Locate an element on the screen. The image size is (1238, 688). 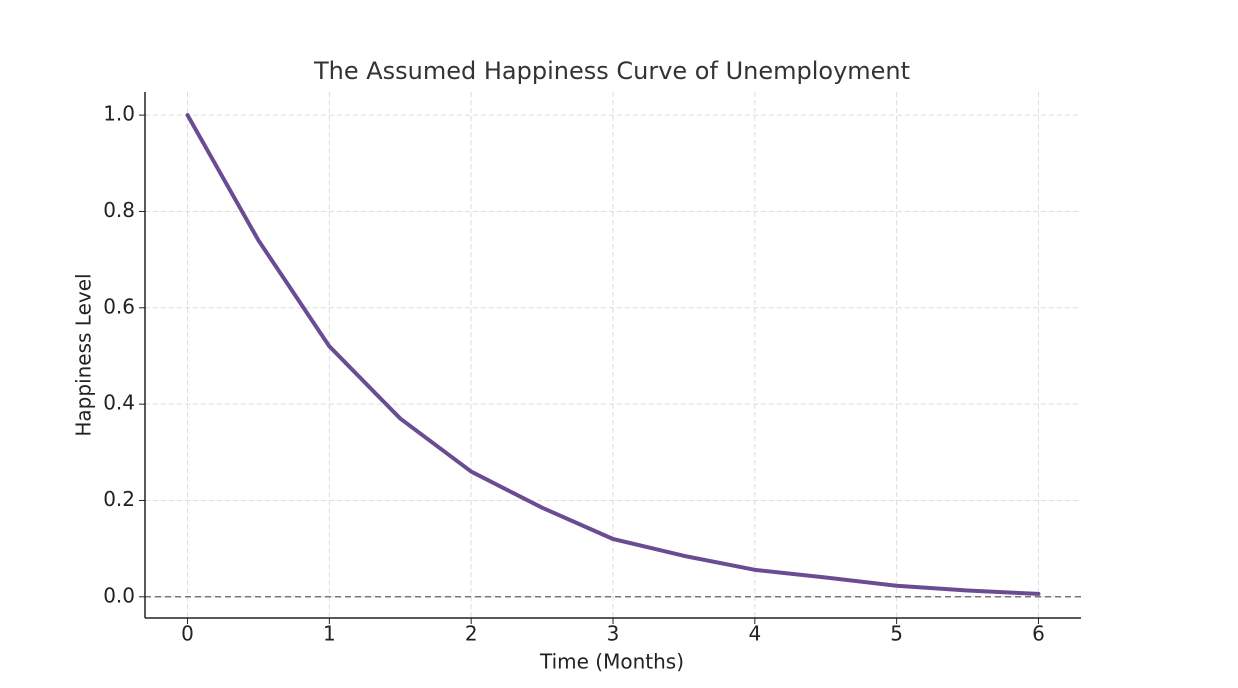
x-tick-label: 6 is located at coordinates (1038, 634).